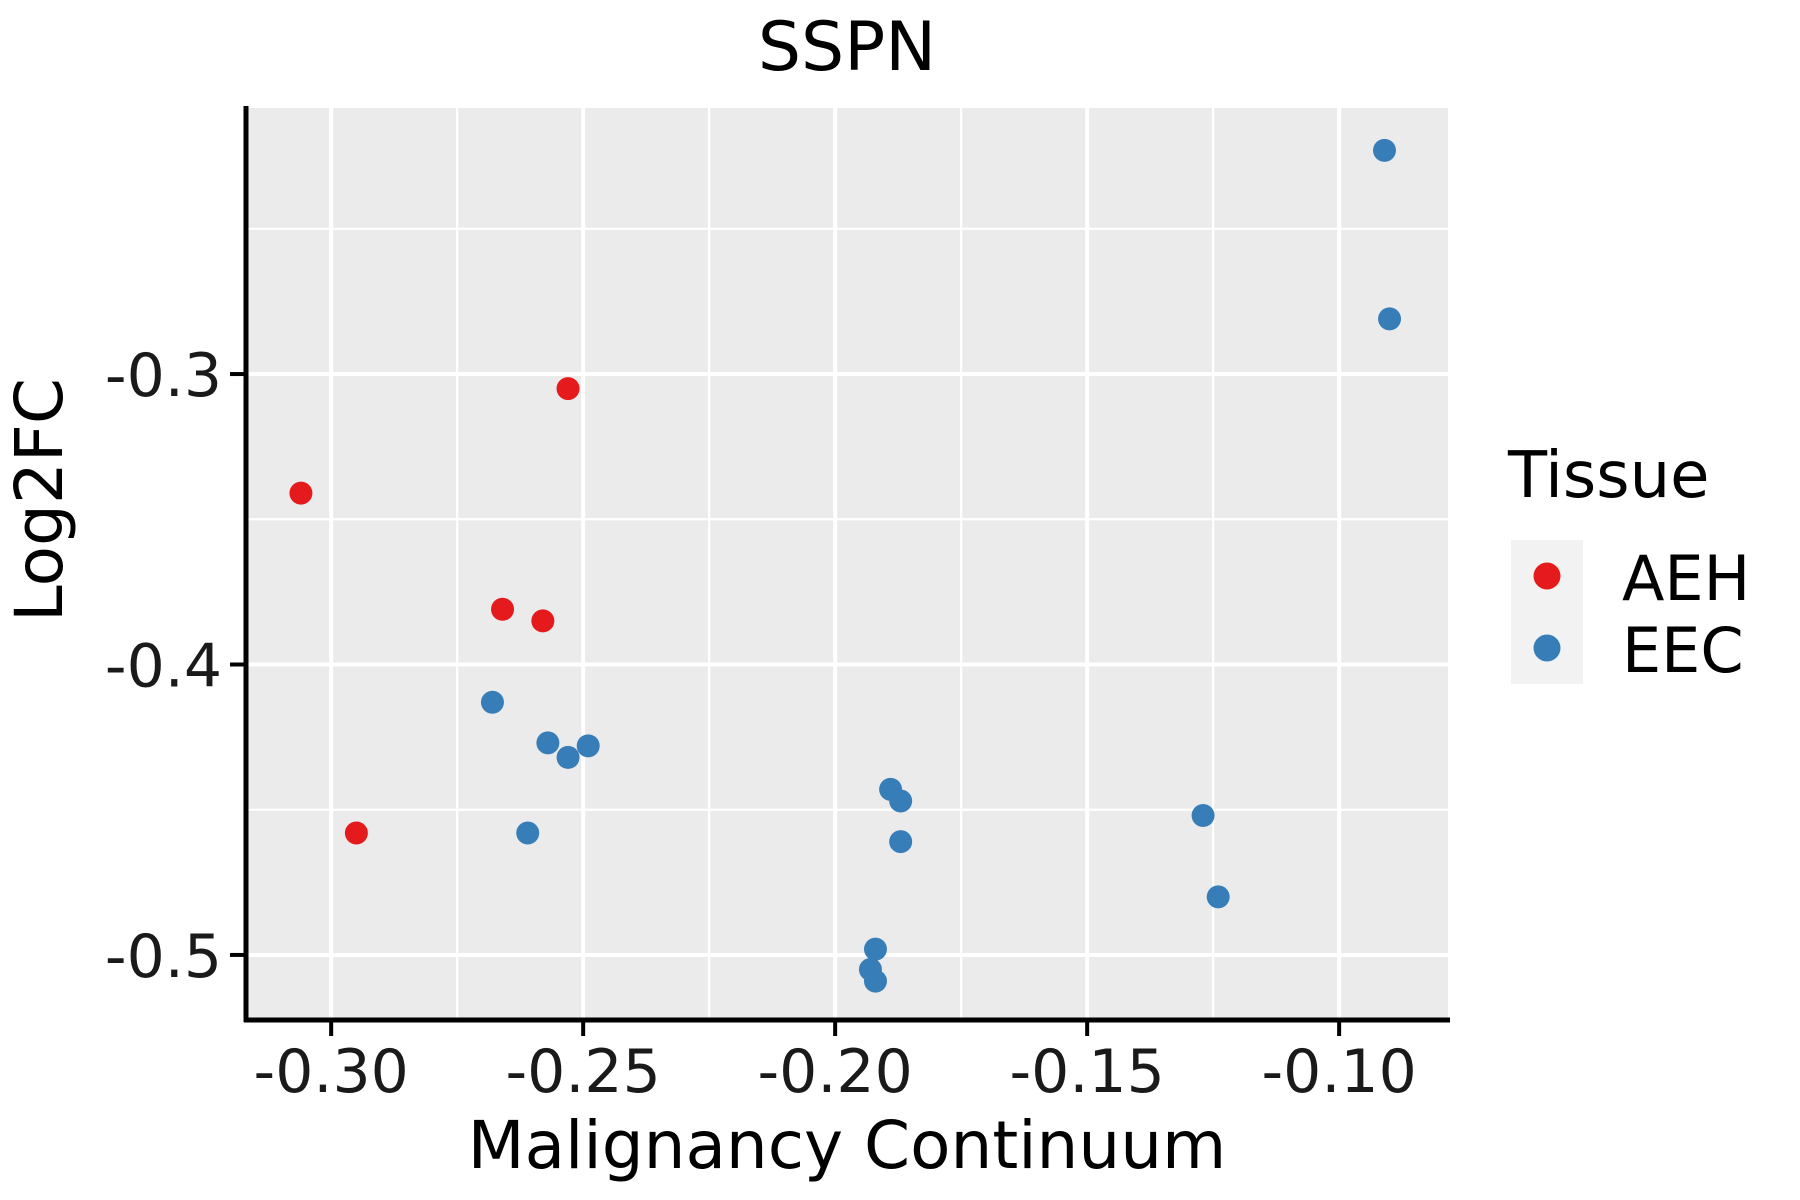  I want to click on x-tick-label: -0.20, so click(835, 1072).